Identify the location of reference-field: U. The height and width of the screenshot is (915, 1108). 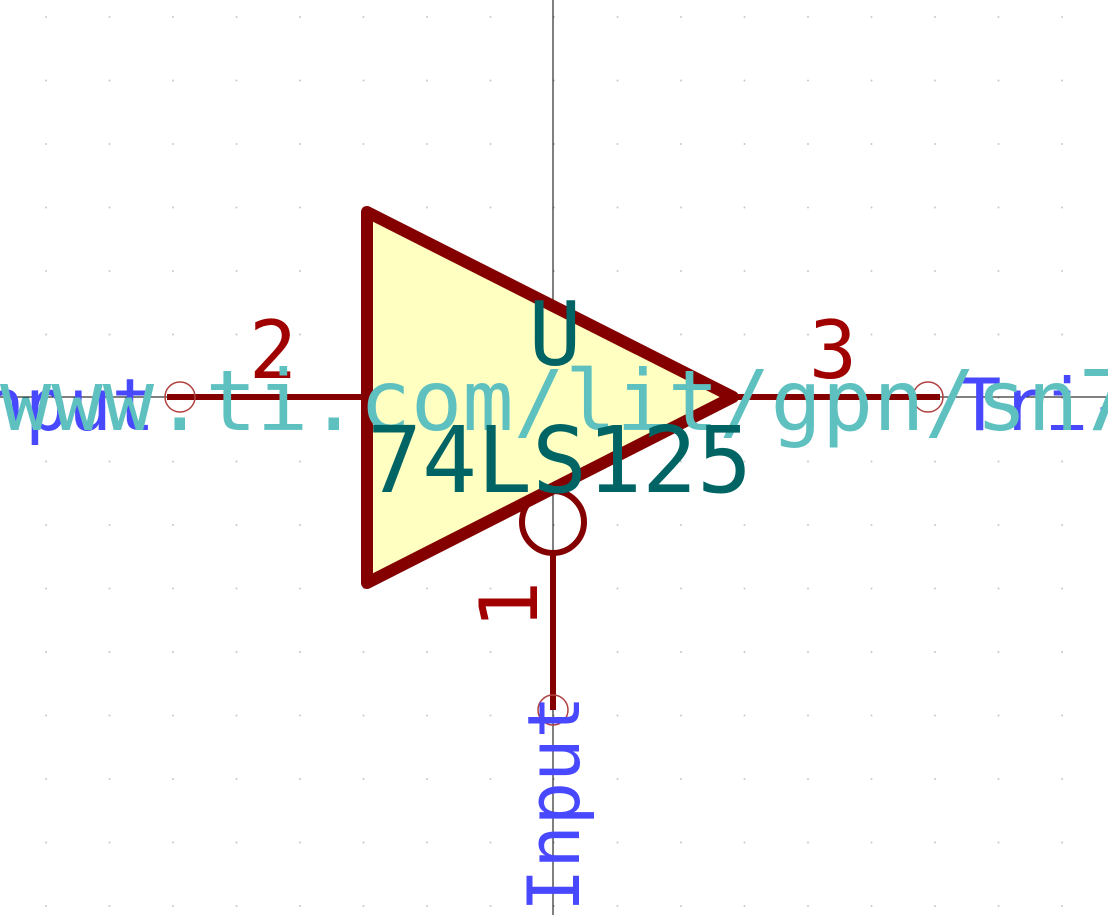
(555, 334).